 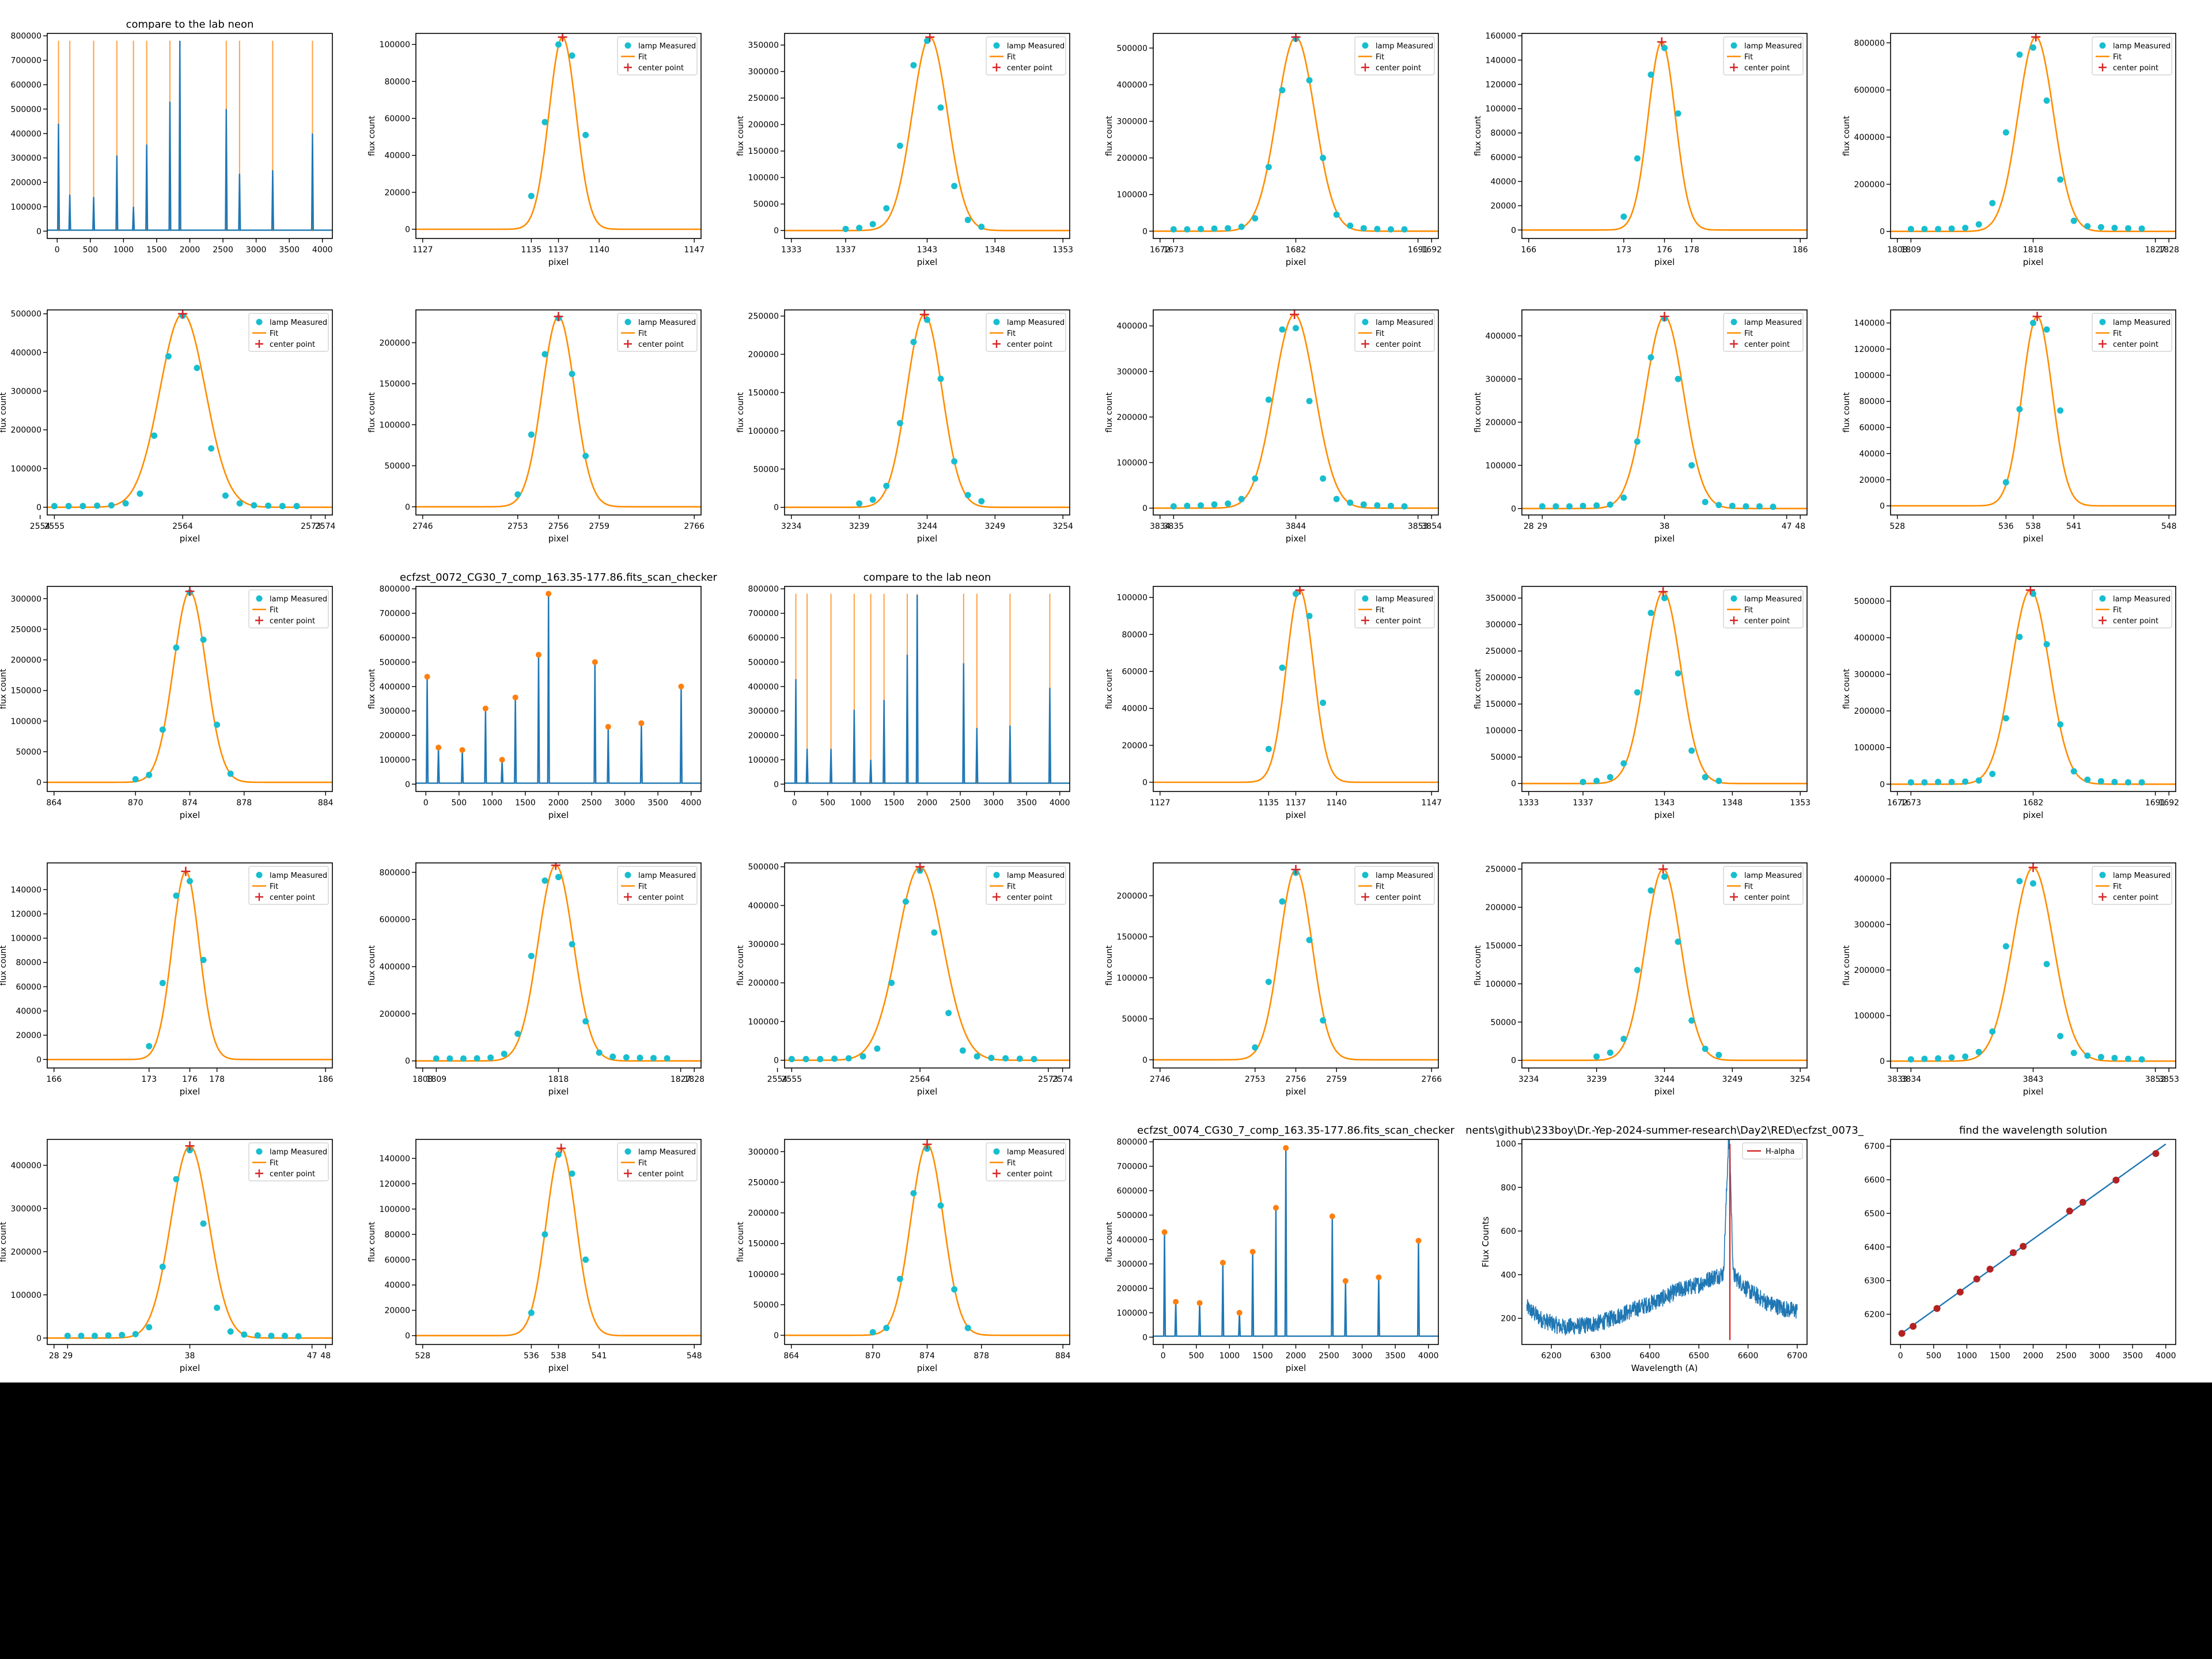 What do you see at coordinates (1174, 526) in the screenshot?
I see `x-tick-label: 3835` at bounding box center [1174, 526].